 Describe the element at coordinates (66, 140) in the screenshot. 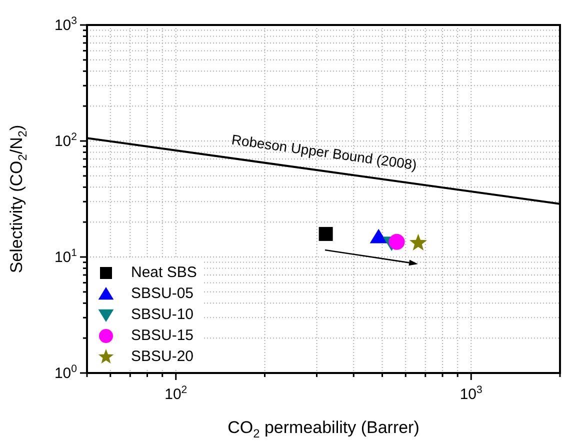

I see `y-tick-label: 10$^{2}$` at that location.